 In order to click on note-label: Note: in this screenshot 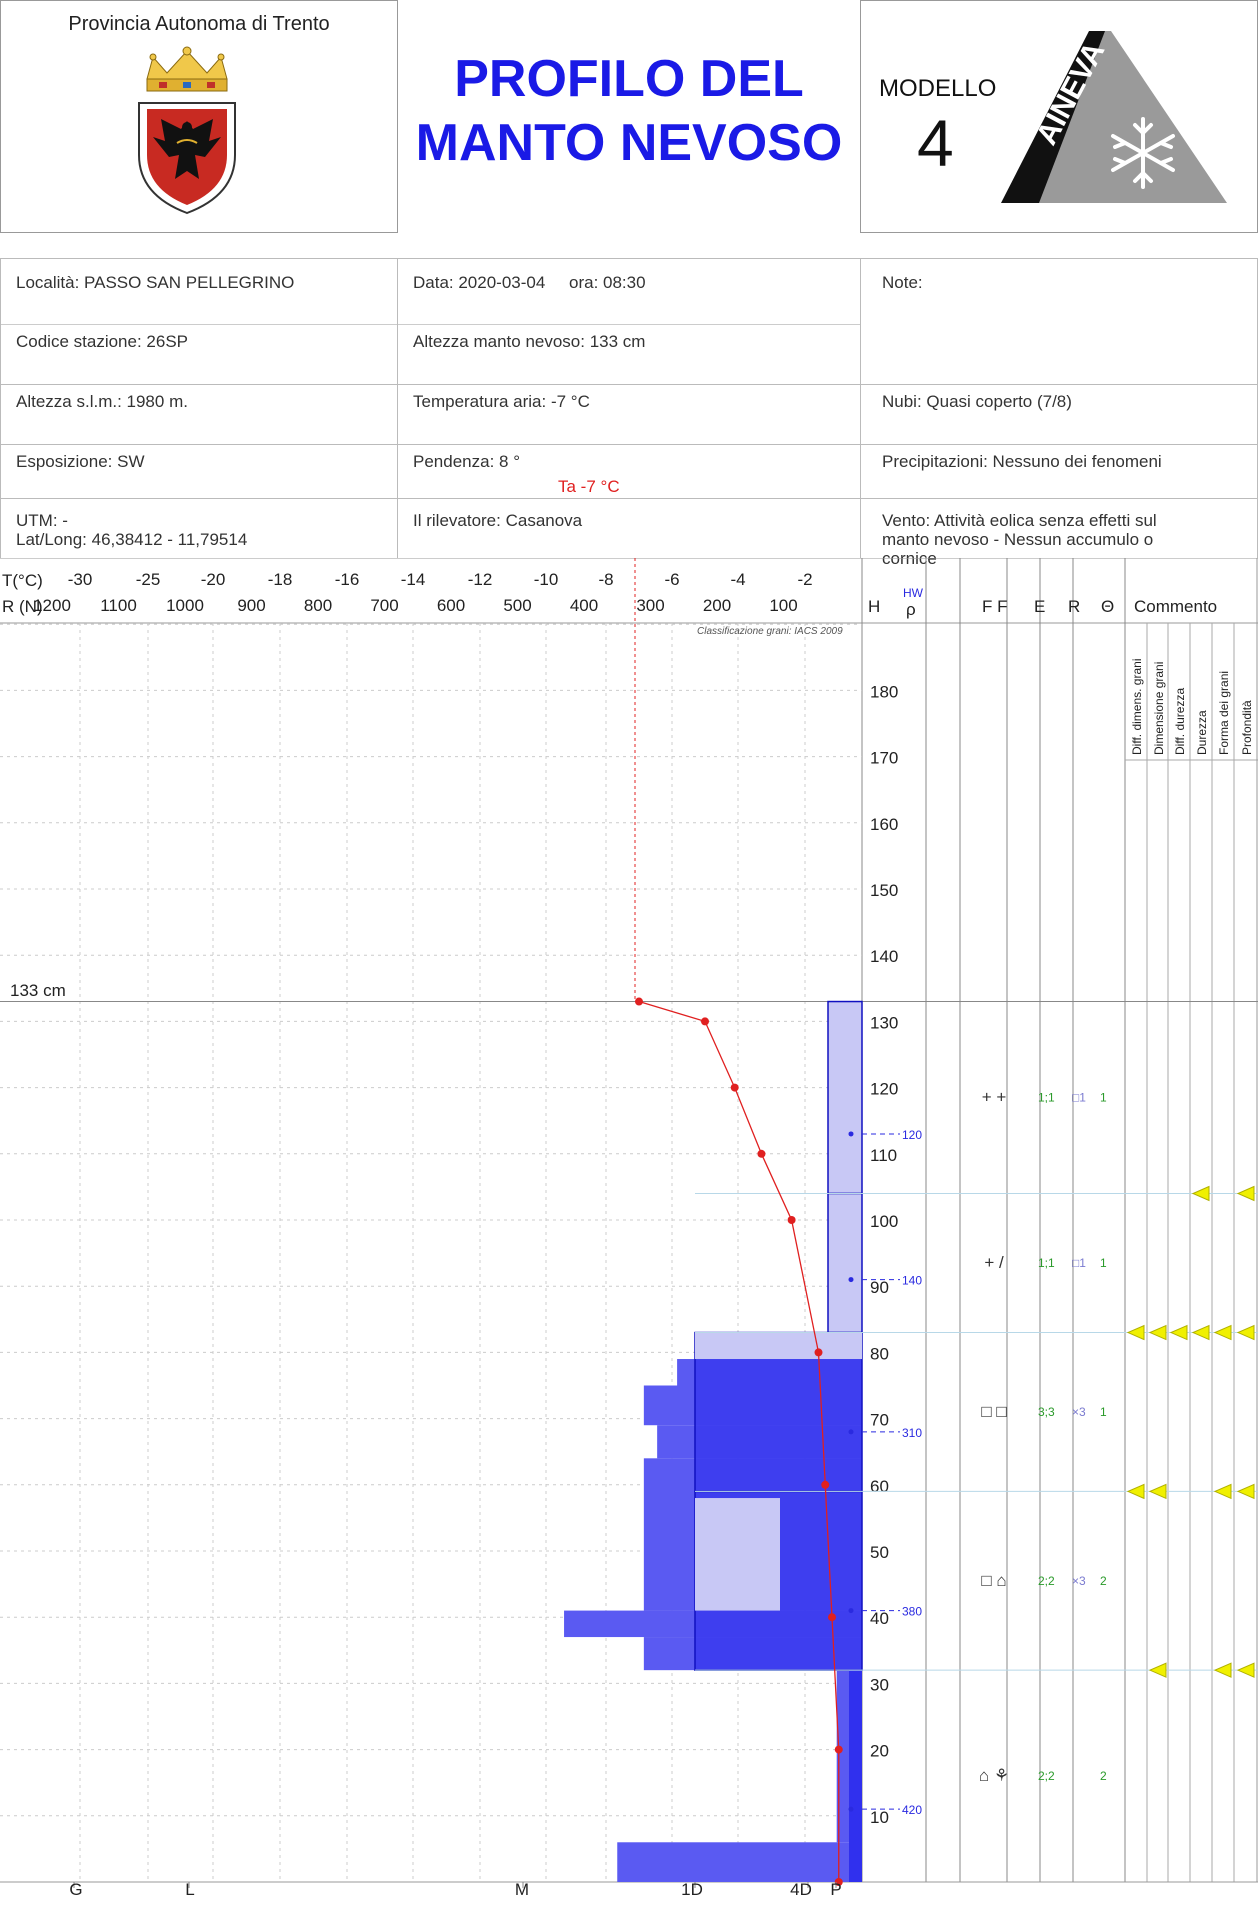, I will do `click(902, 282)`.